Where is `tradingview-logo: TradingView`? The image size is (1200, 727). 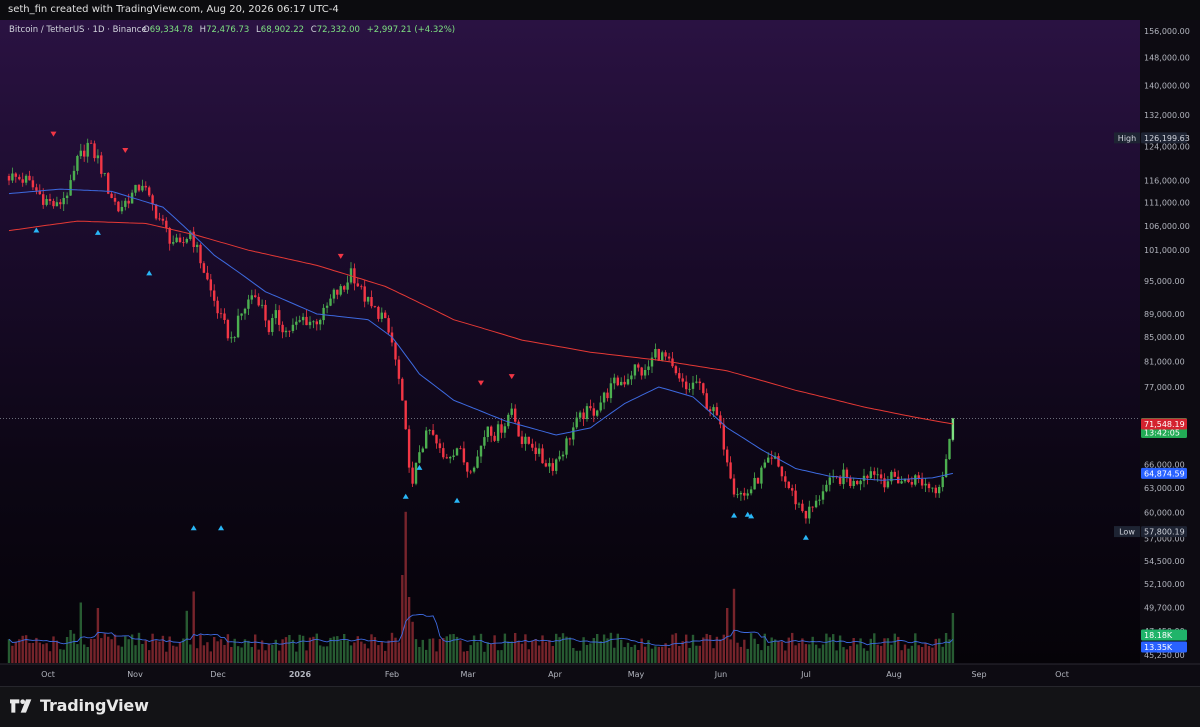 tradingview-logo: TradingView is located at coordinates (79, 705).